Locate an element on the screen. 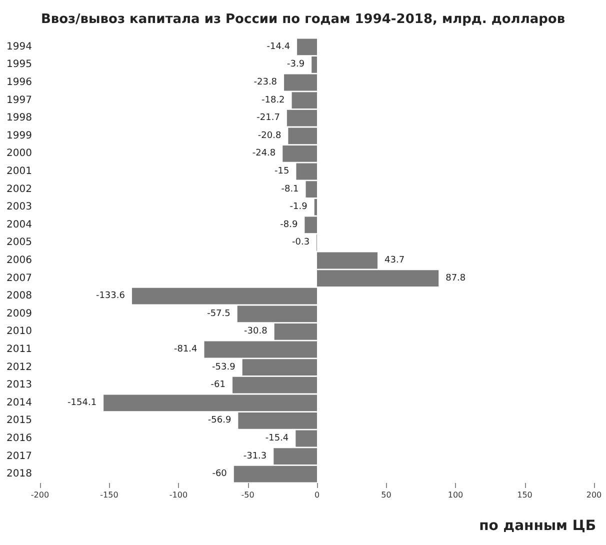 The image size is (606, 545). y-tick-label: 2014 is located at coordinates (19, 402).